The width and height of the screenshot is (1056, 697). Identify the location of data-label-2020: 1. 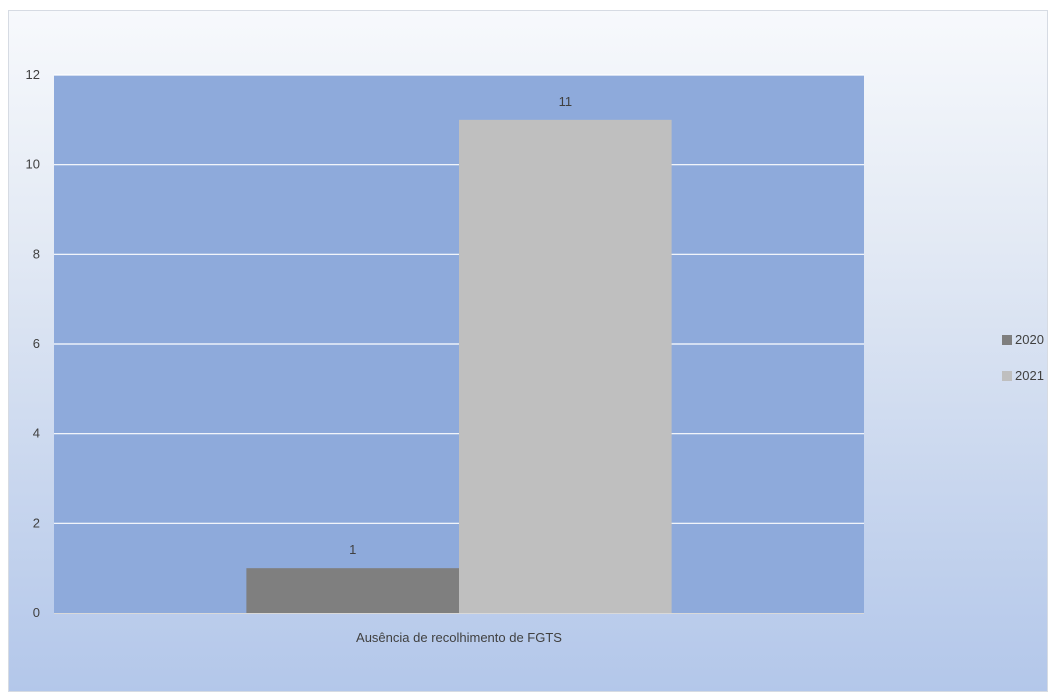
(352, 549).